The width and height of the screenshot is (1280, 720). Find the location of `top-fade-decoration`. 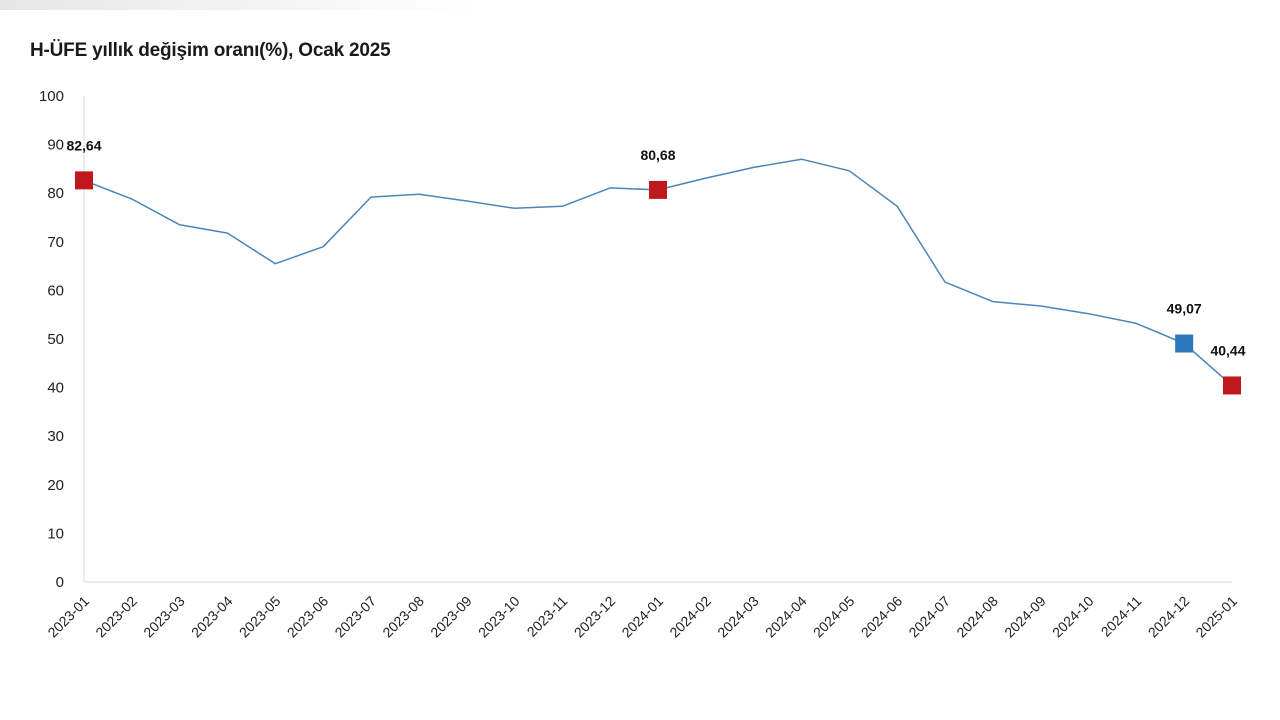

top-fade-decoration is located at coordinates (240, 5).